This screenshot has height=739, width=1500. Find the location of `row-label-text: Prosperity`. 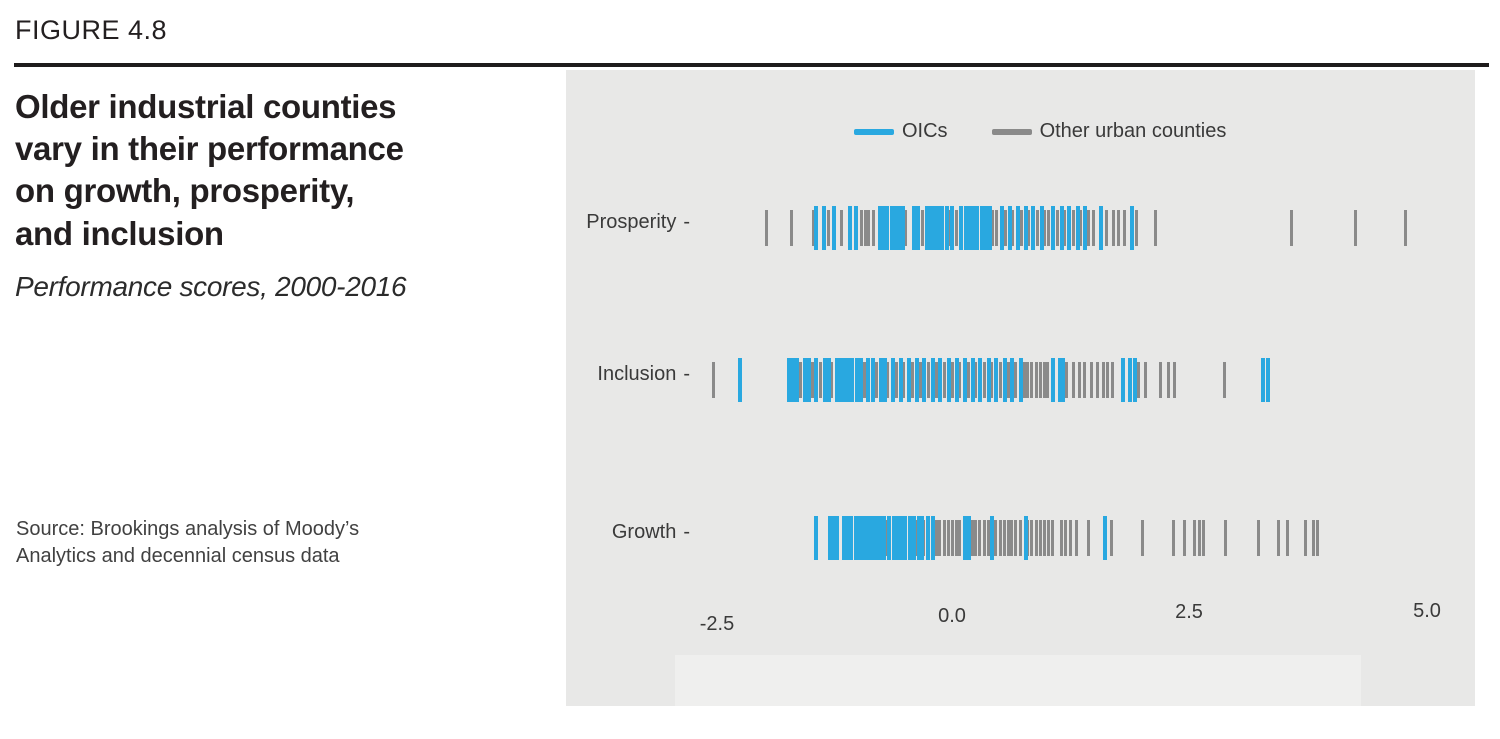

row-label-text: Prosperity is located at coordinates (631, 222).